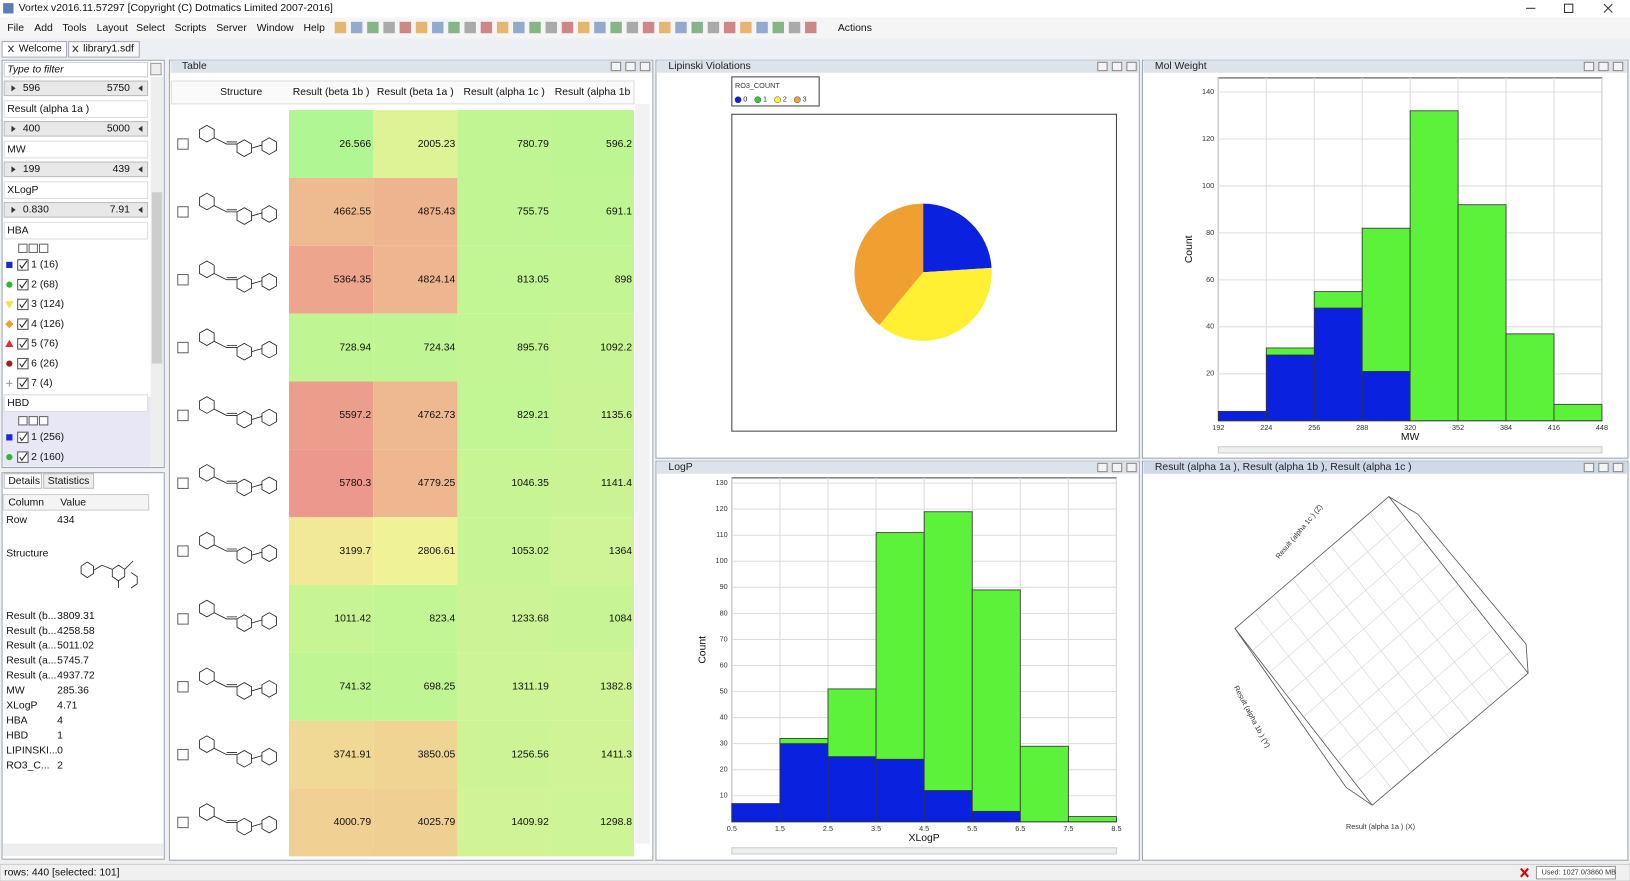  What do you see at coordinates (231, 28) in the screenshot?
I see `menu-item: Server` at bounding box center [231, 28].